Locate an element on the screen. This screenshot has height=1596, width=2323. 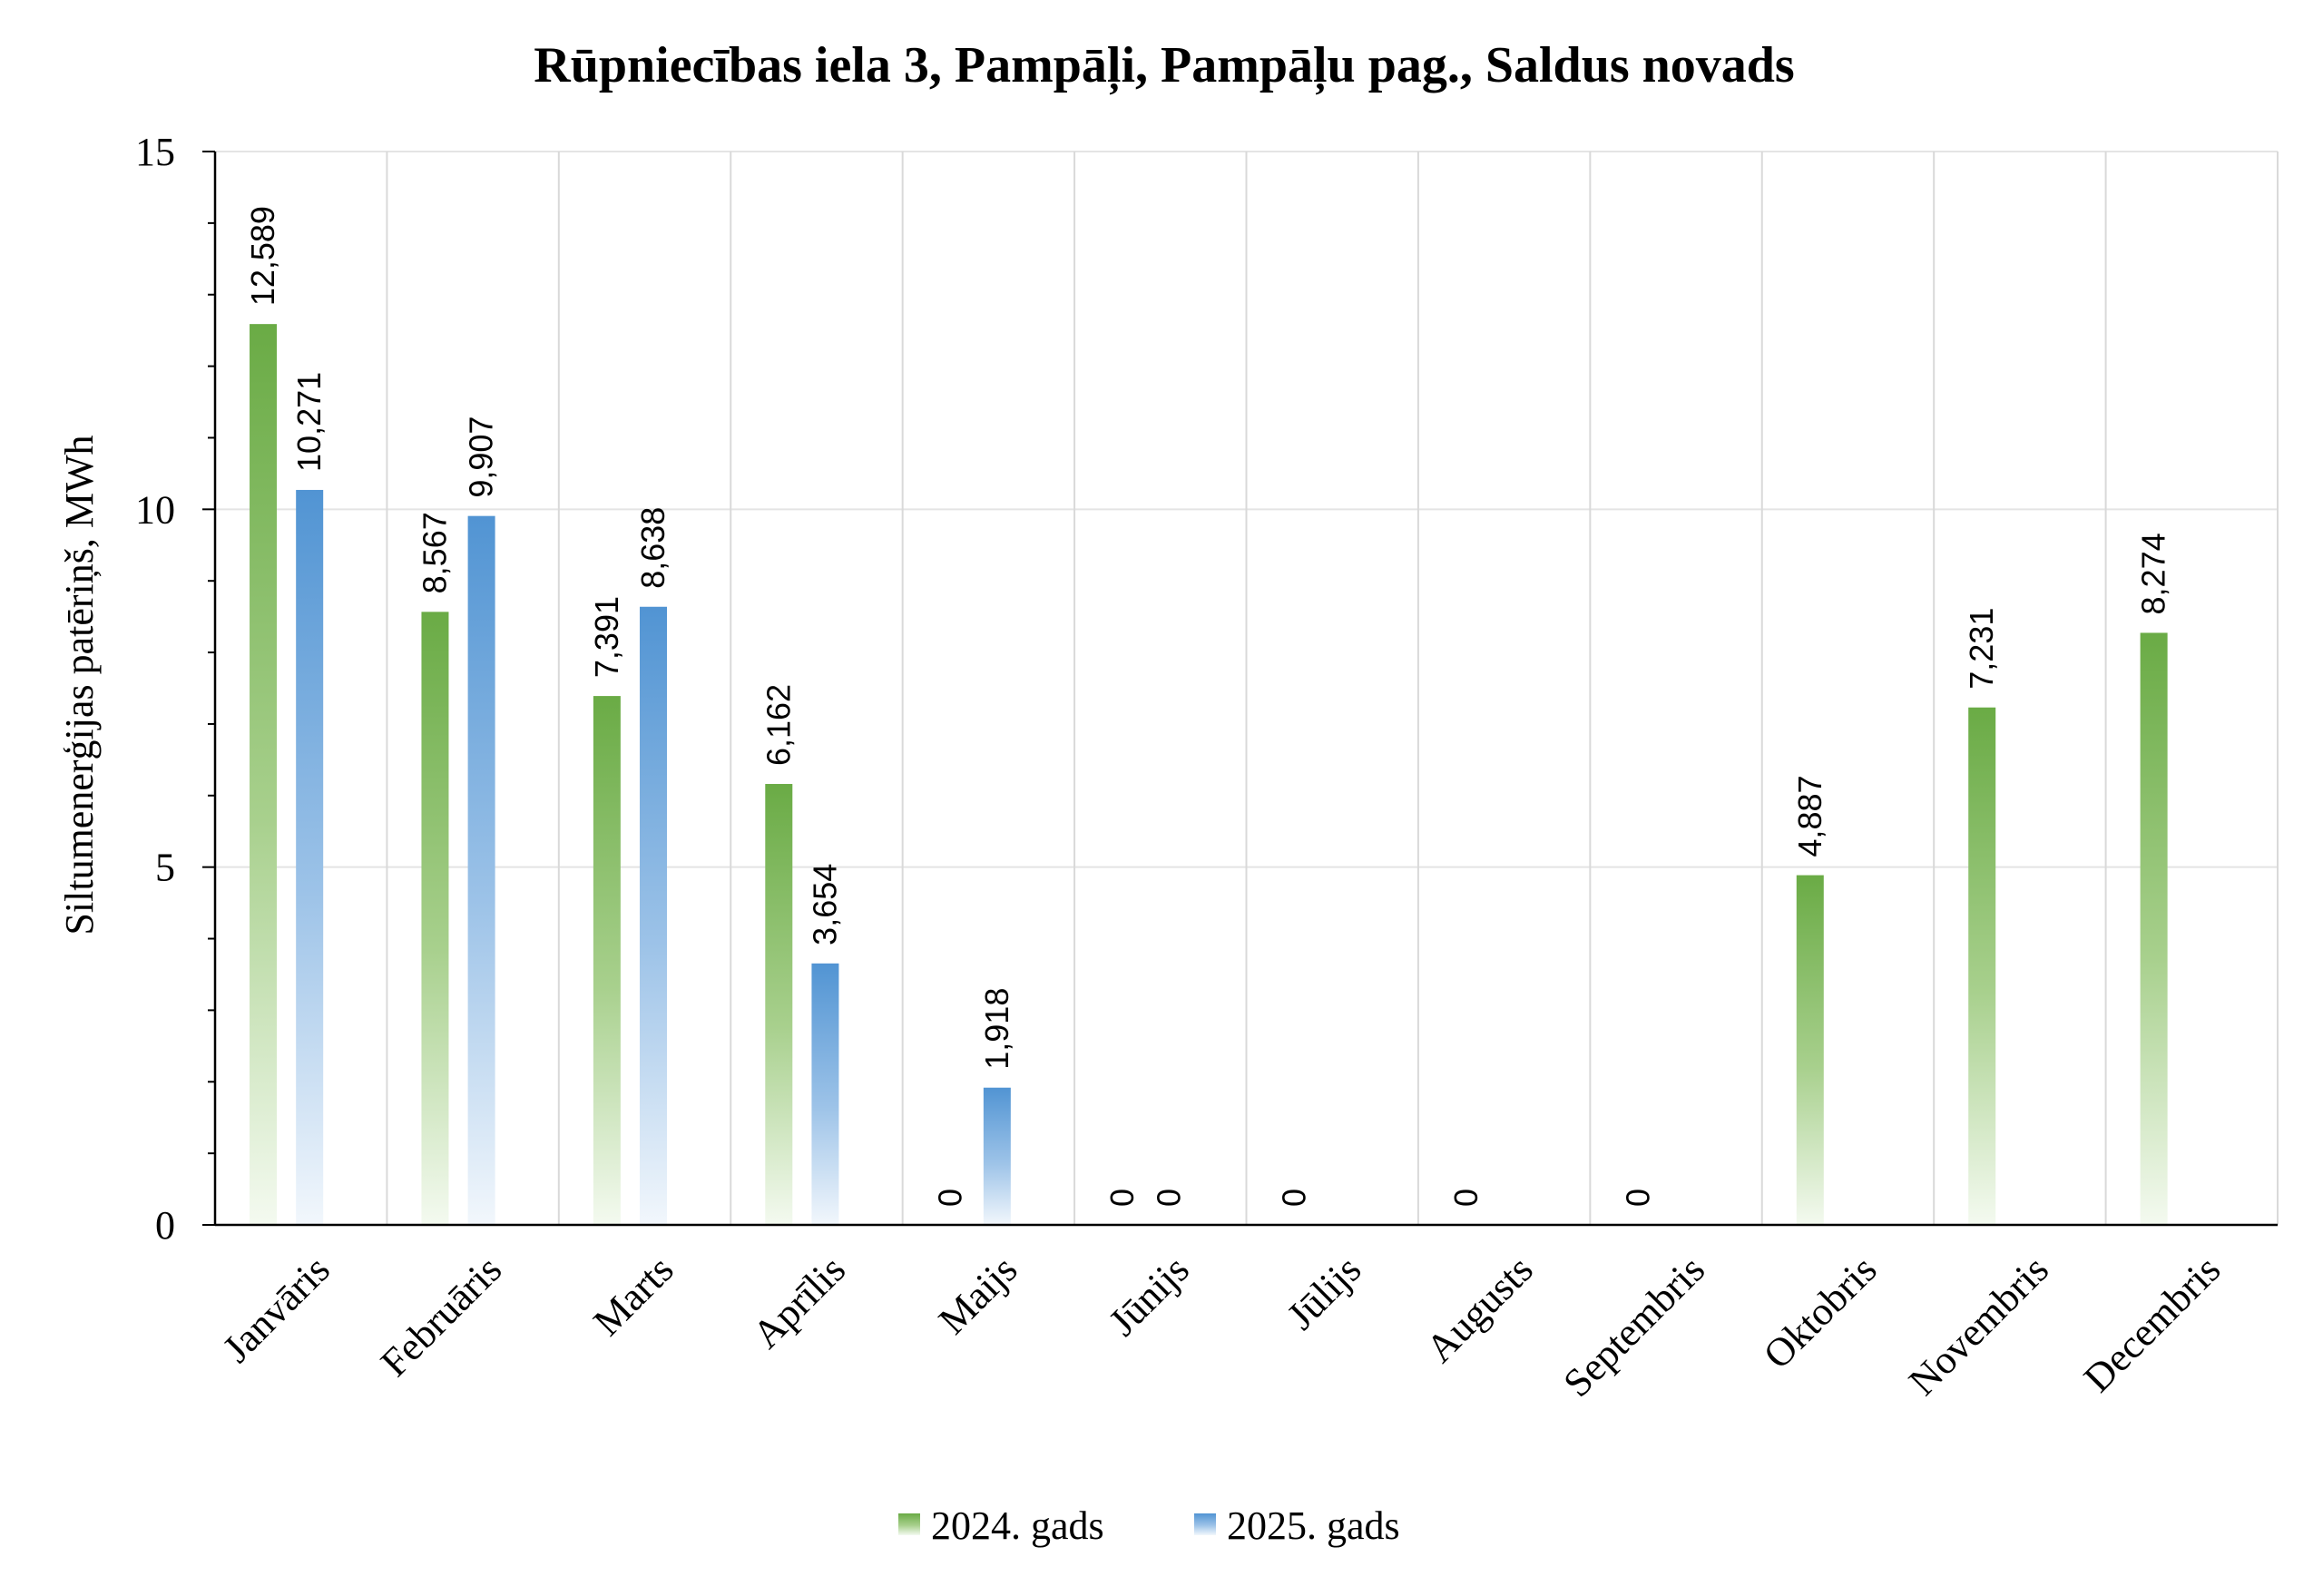
data-label: 8,638 is located at coordinates (652, 548).